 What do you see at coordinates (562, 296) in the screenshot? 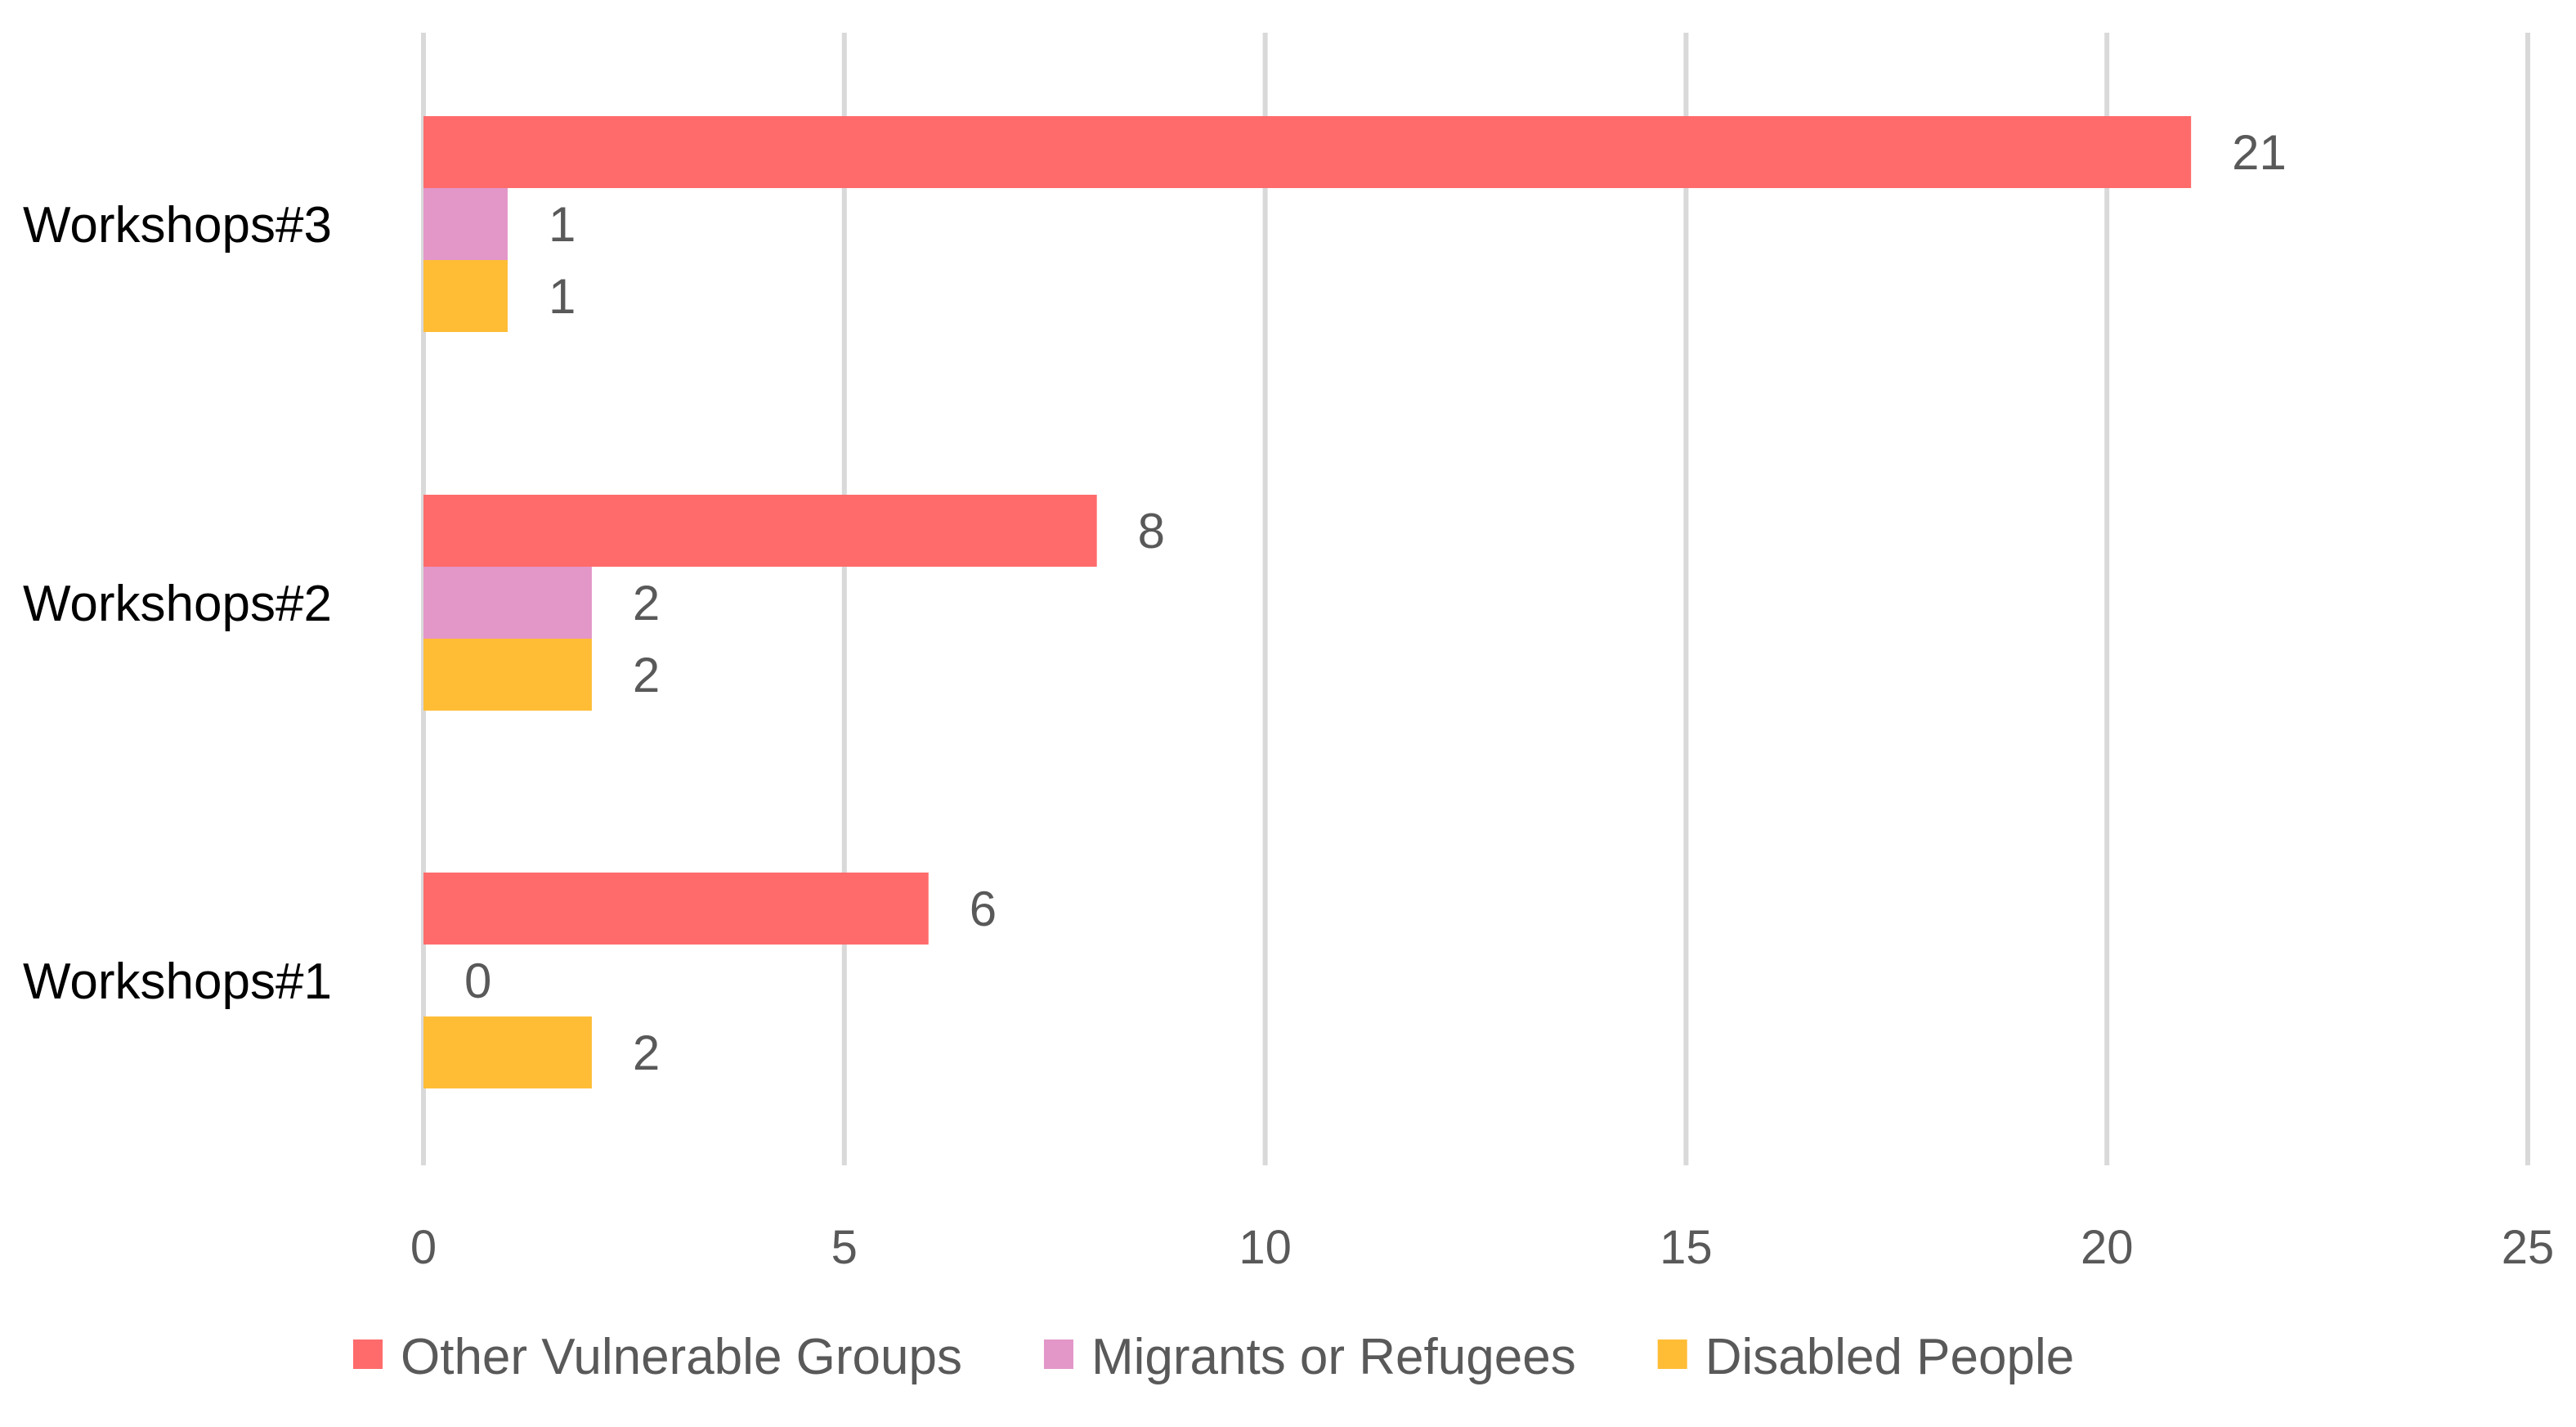
I see `data-label-Workshops#3-disabled-people: 1` at bounding box center [562, 296].